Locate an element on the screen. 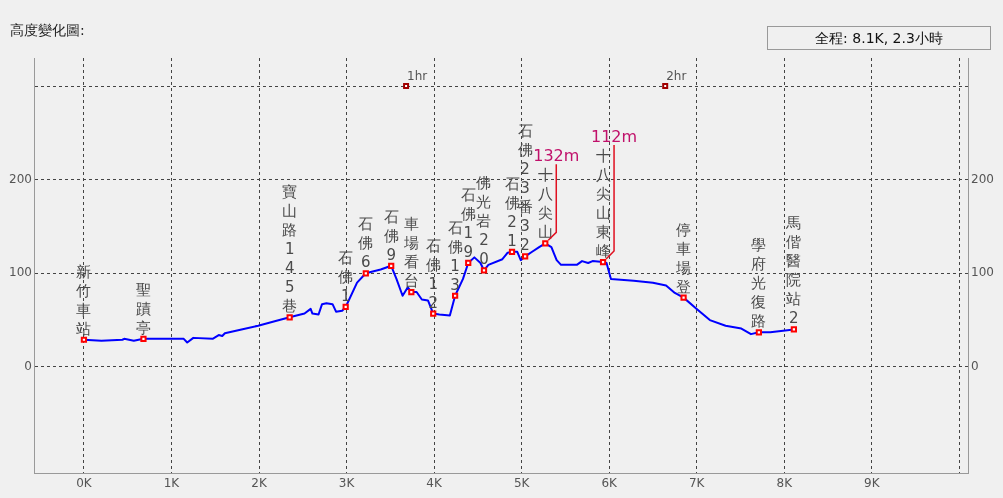  data-label: 十八尖山 is located at coordinates (545, 204).